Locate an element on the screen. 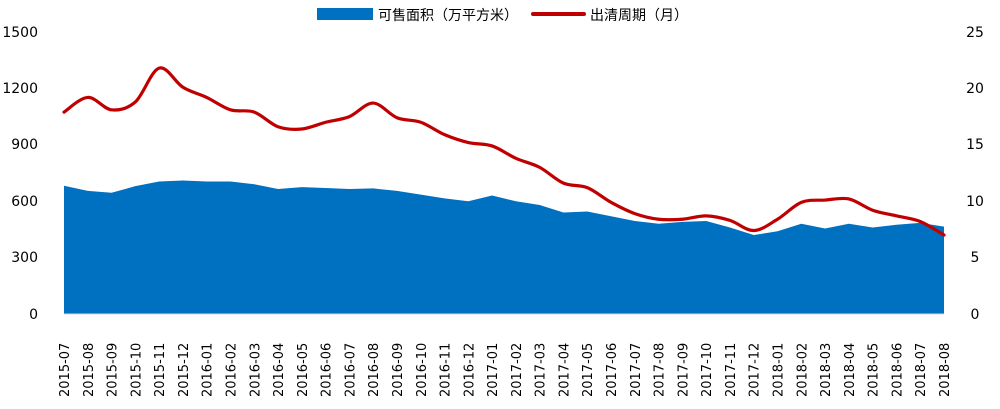 The width and height of the screenshot is (1000, 409). left-axis-tick-label: 0 is located at coordinates (33, 315).